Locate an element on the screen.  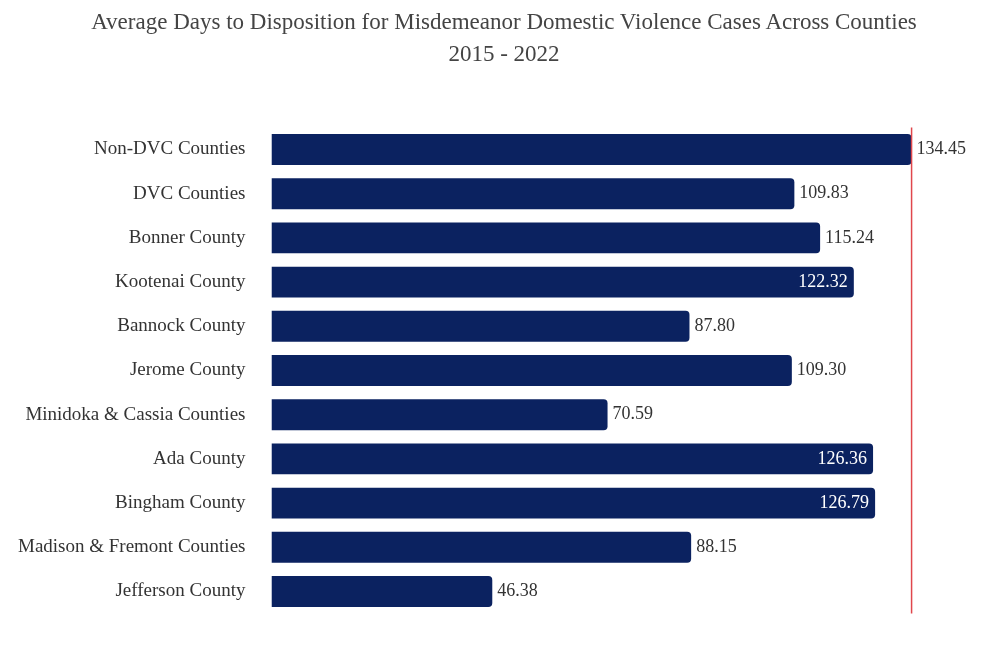
y-tick-label: Madison & Fremont Counties is located at coordinates (131, 546).